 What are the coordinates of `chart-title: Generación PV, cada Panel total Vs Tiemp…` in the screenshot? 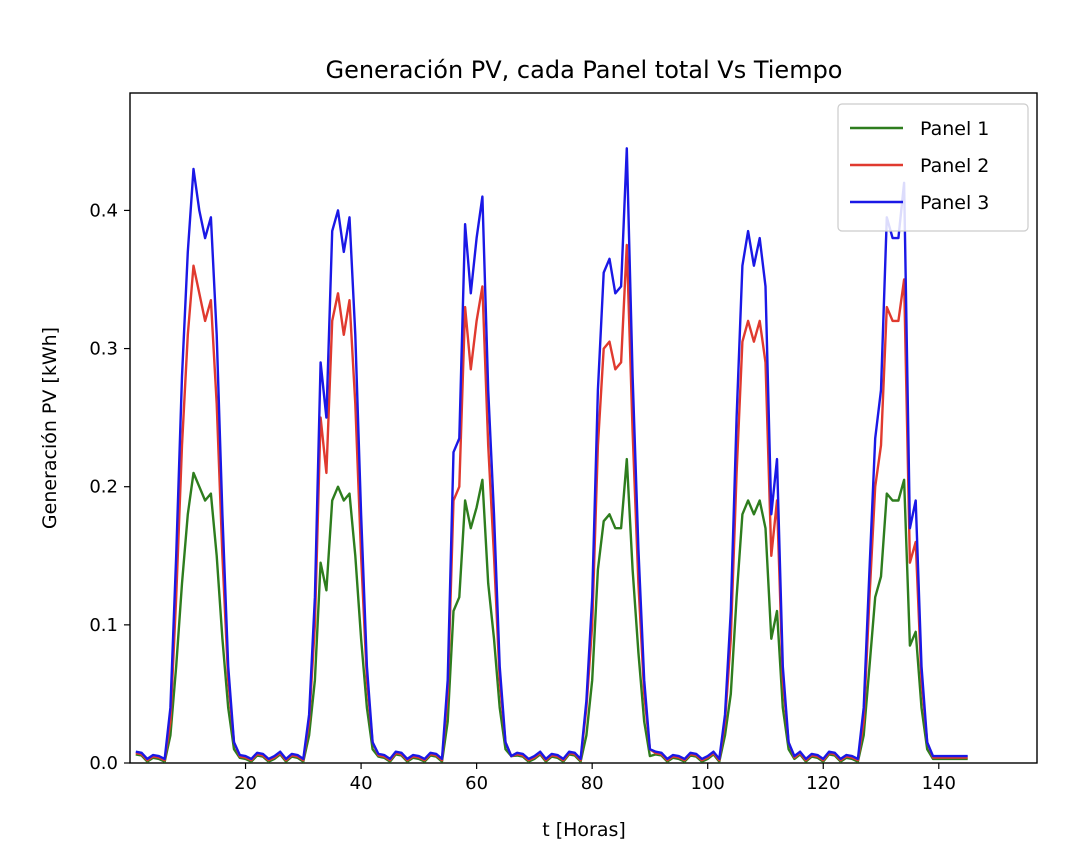 It's located at (583, 70).